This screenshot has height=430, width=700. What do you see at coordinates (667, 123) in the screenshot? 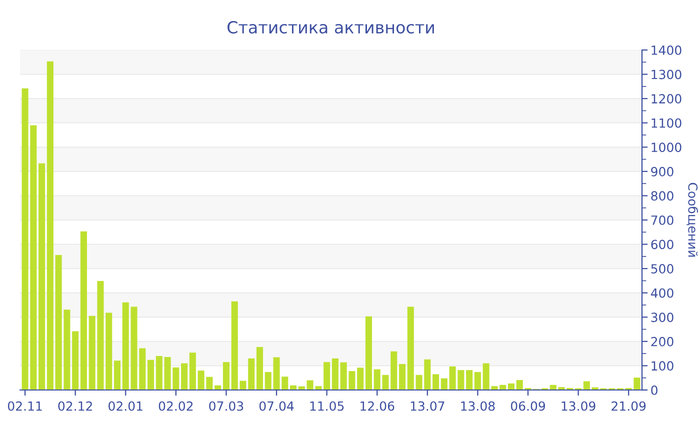
I see `y-tick-label: 1100` at bounding box center [667, 123].